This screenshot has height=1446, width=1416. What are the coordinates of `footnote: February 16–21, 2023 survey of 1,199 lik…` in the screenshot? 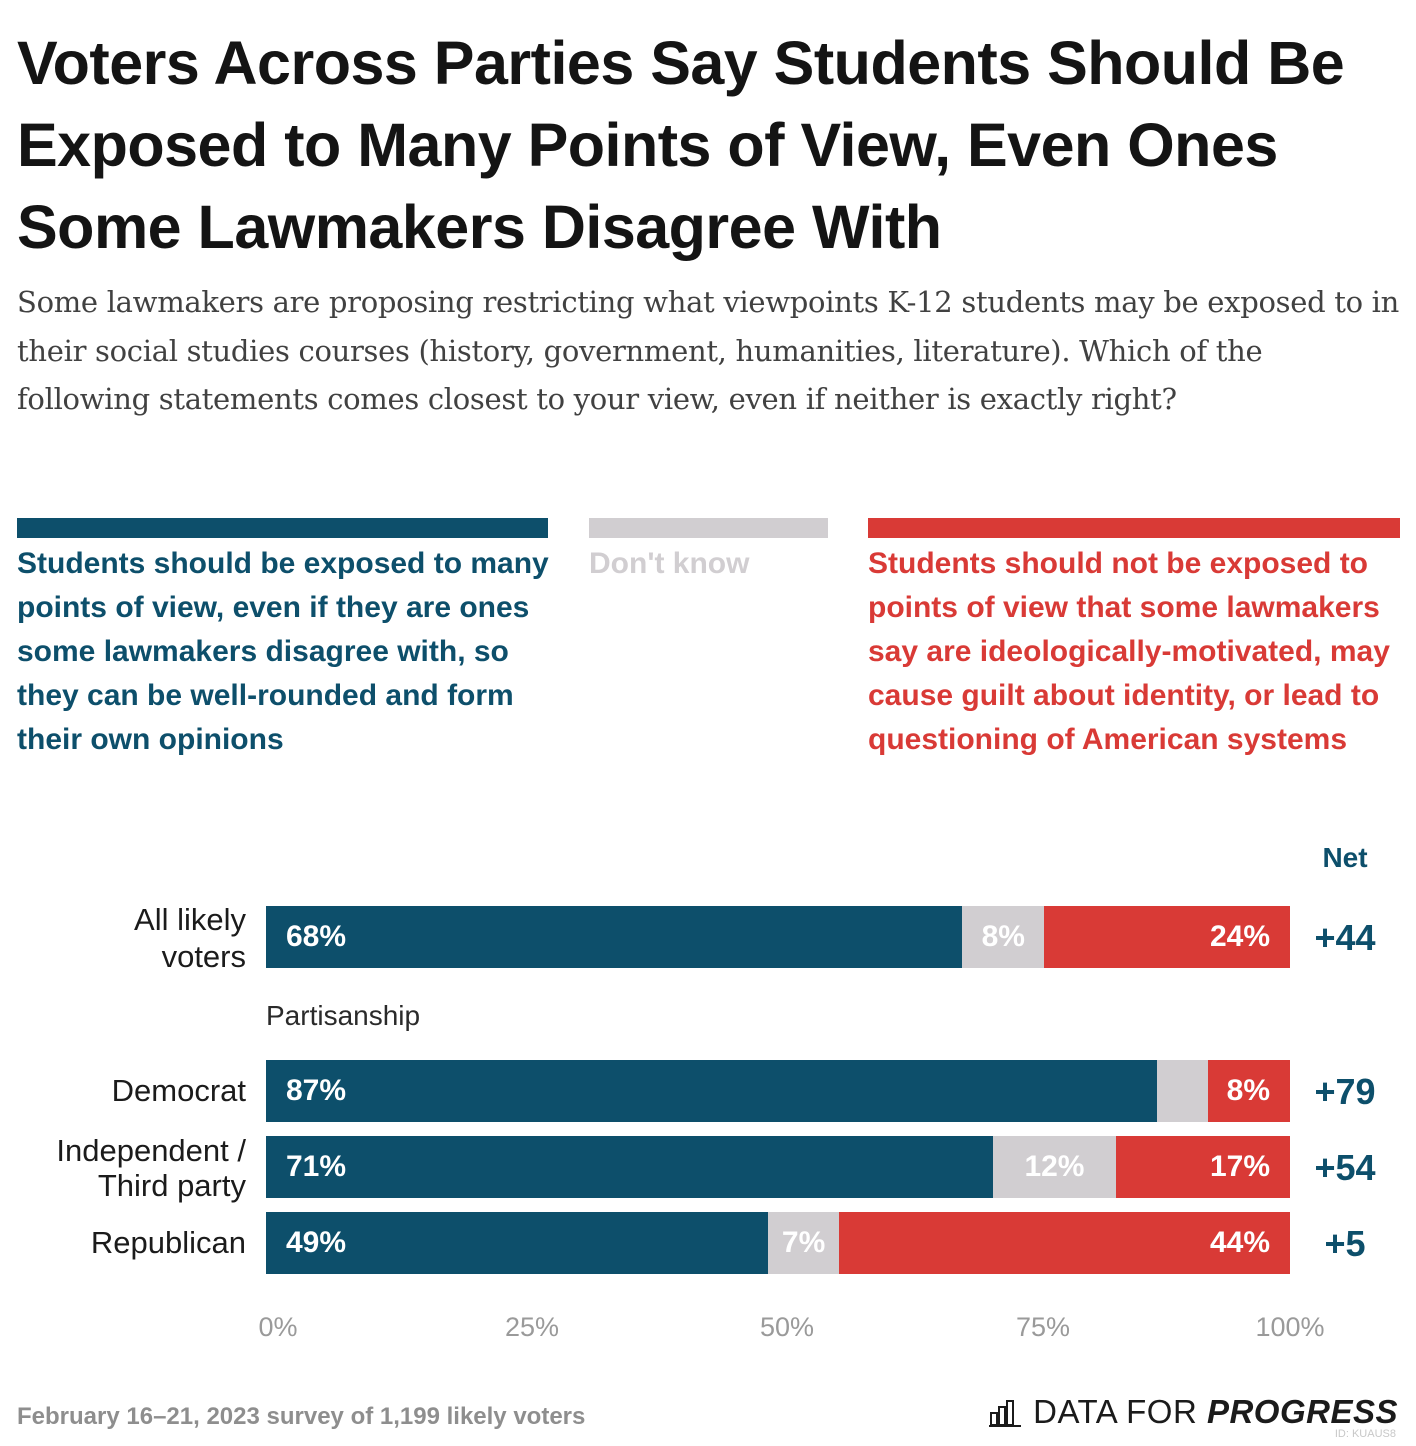 It's located at (301, 1416).